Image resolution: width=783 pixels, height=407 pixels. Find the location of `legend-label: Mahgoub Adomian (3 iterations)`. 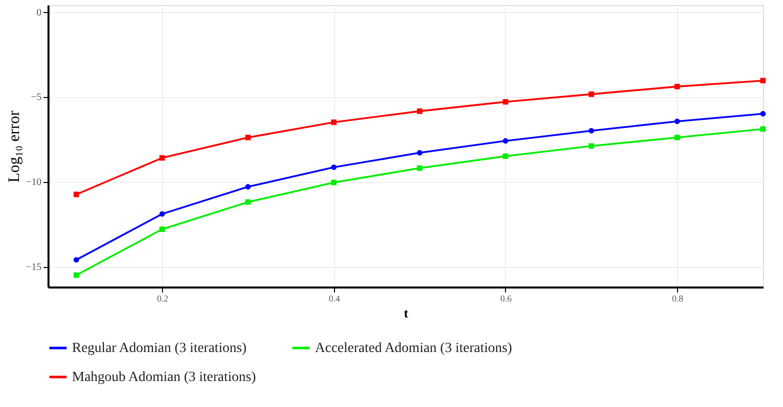

legend-label: Mahgoub Adomian (3 iterations) is located at coordinates (164, 377).